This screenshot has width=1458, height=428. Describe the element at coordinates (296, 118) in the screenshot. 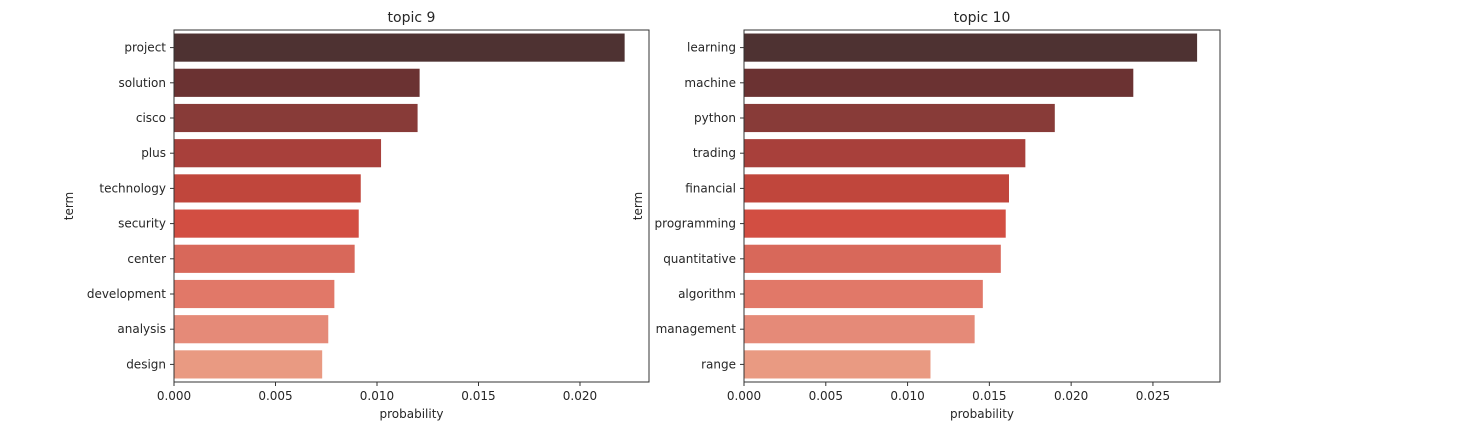

I see `bar-cisco` at that location.